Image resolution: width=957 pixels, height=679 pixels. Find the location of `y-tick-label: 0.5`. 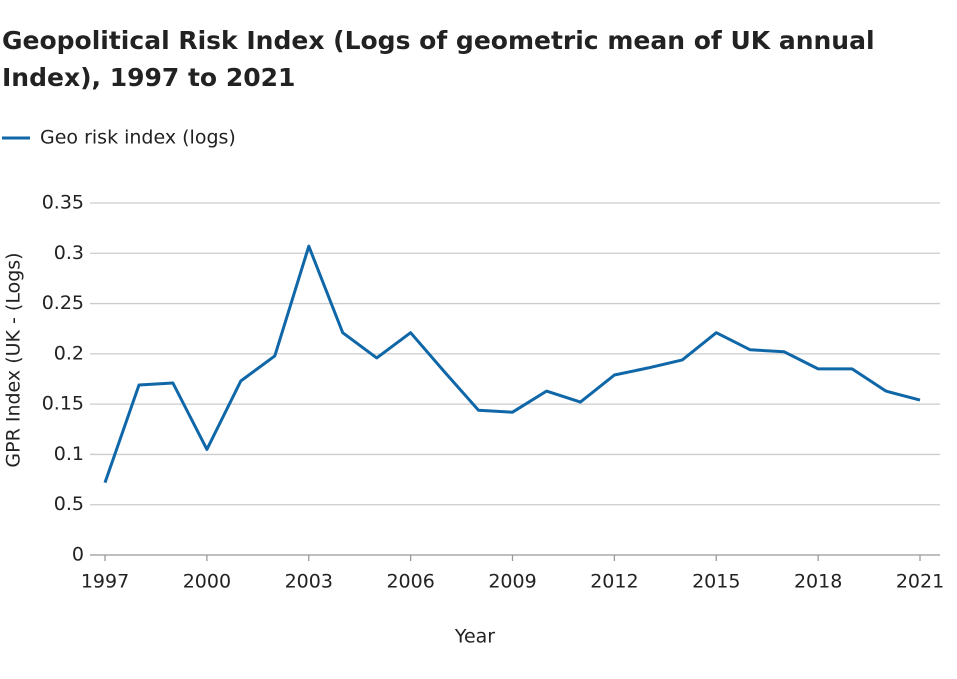

y-tick-label: 0.5 is located at coordinates (69, 504).